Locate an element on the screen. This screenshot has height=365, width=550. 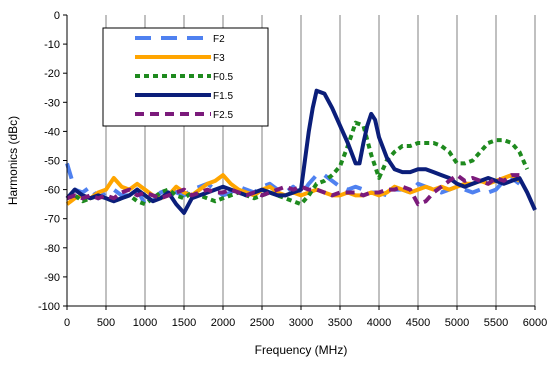
legend-label-0: F2 is located at coordinates (219, 39).